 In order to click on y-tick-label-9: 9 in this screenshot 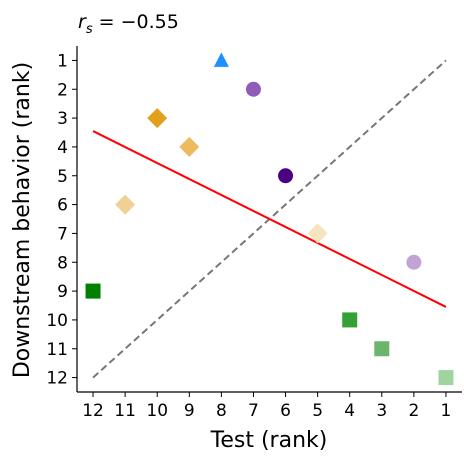, I will do `click(62, 292)`.